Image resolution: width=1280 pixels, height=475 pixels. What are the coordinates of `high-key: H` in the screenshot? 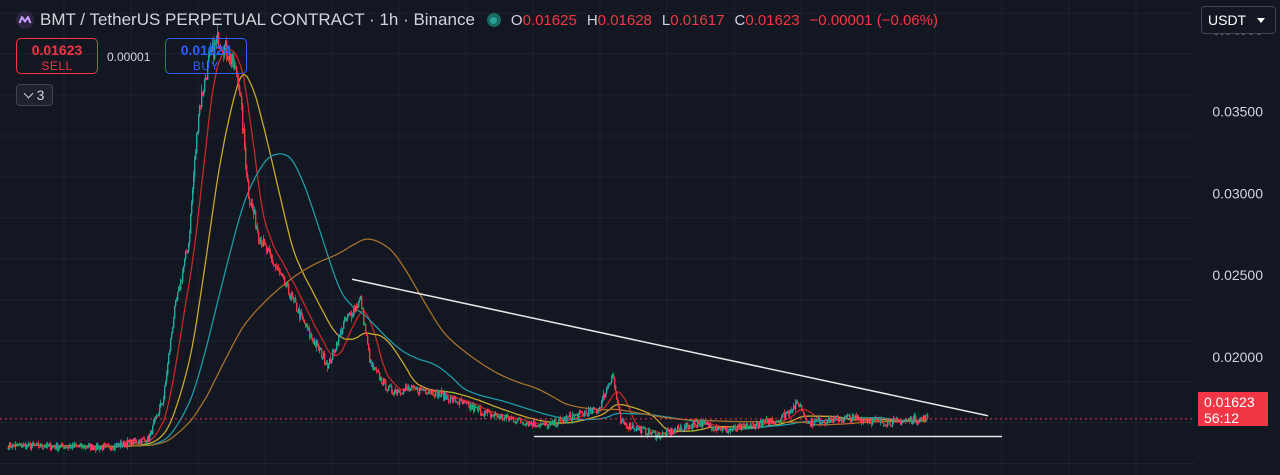 It's located at (592, 20).